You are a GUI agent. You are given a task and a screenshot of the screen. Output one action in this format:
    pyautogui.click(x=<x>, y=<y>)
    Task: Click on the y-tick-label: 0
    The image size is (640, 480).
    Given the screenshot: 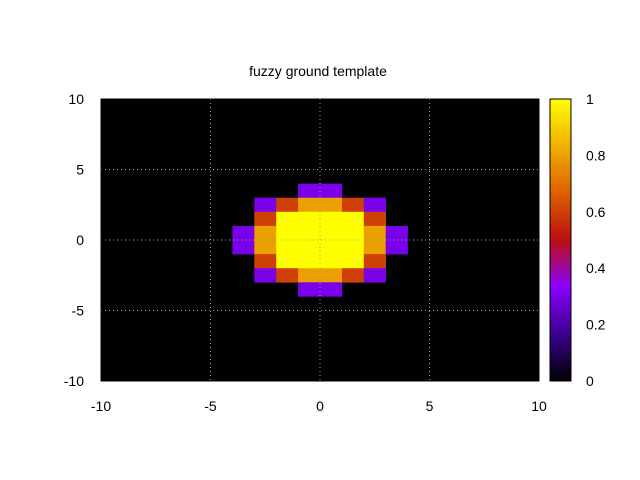 What is the action you would take?
    pyautogui.click(x=80, y=240)
    